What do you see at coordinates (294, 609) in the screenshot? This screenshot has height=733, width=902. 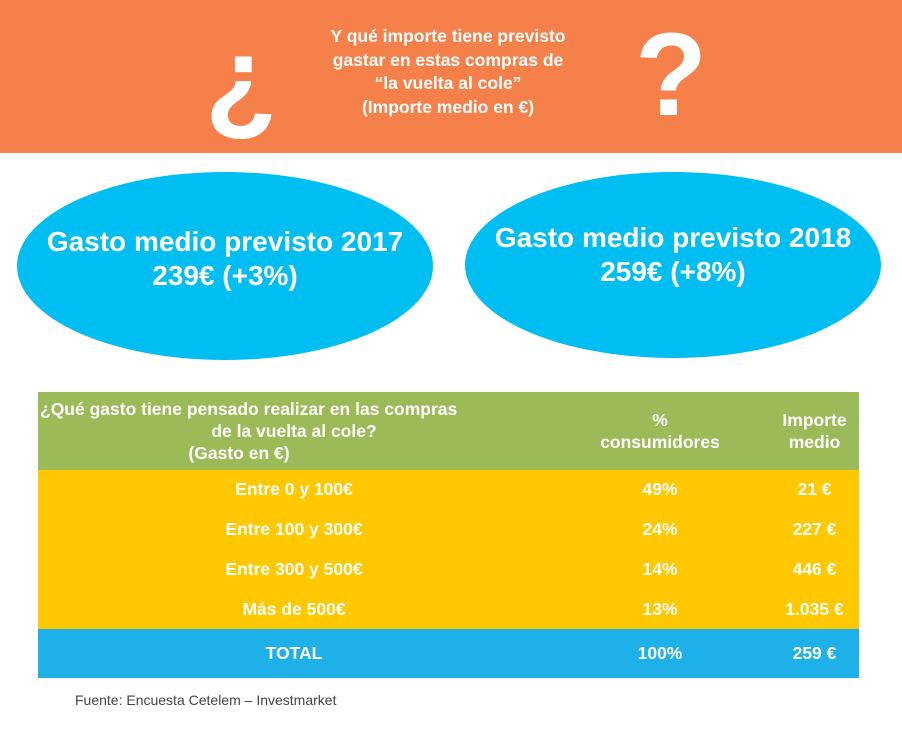 I see `range-cell: Más de 500€` at bounding box center [294, 609].